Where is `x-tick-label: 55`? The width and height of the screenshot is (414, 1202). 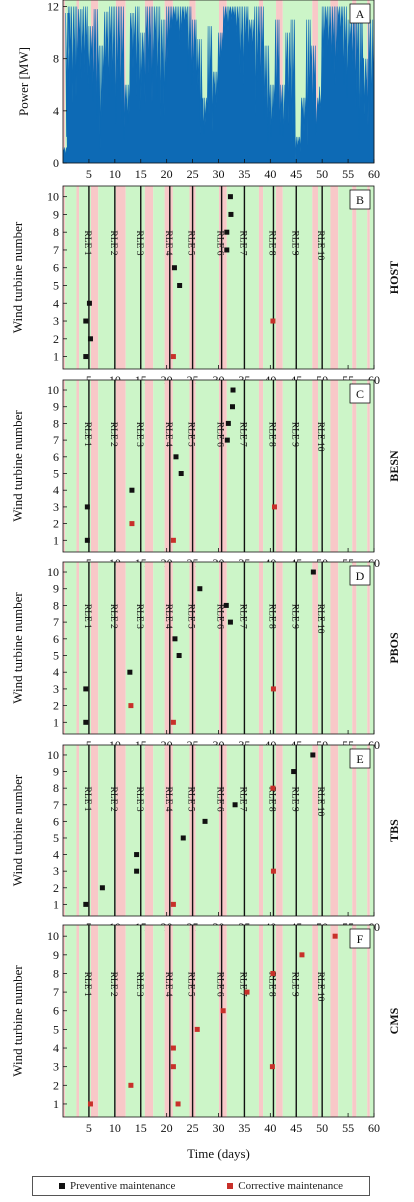 x-tick-label: 55 is located at coordinates (348, 1128).